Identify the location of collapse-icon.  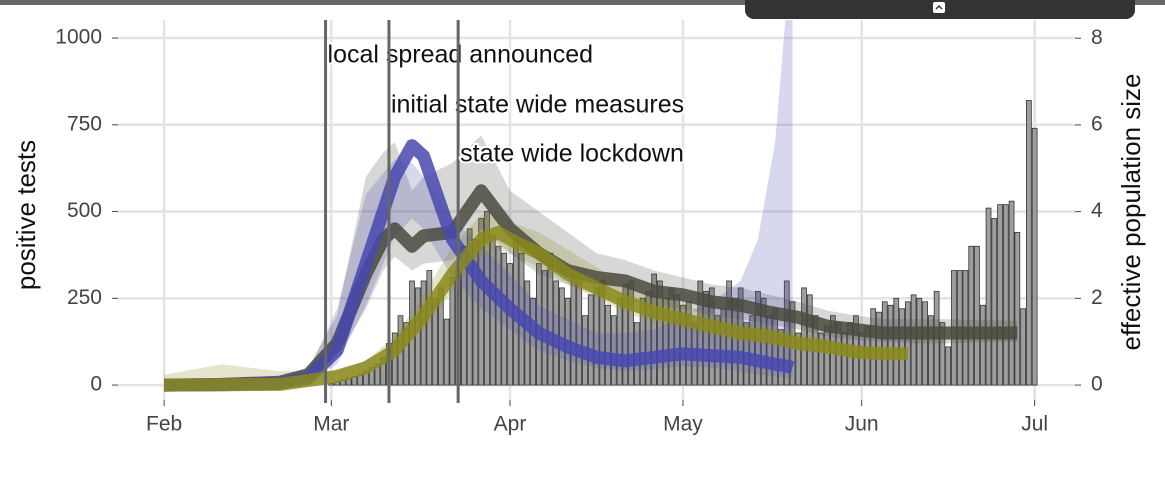
(939, 7).